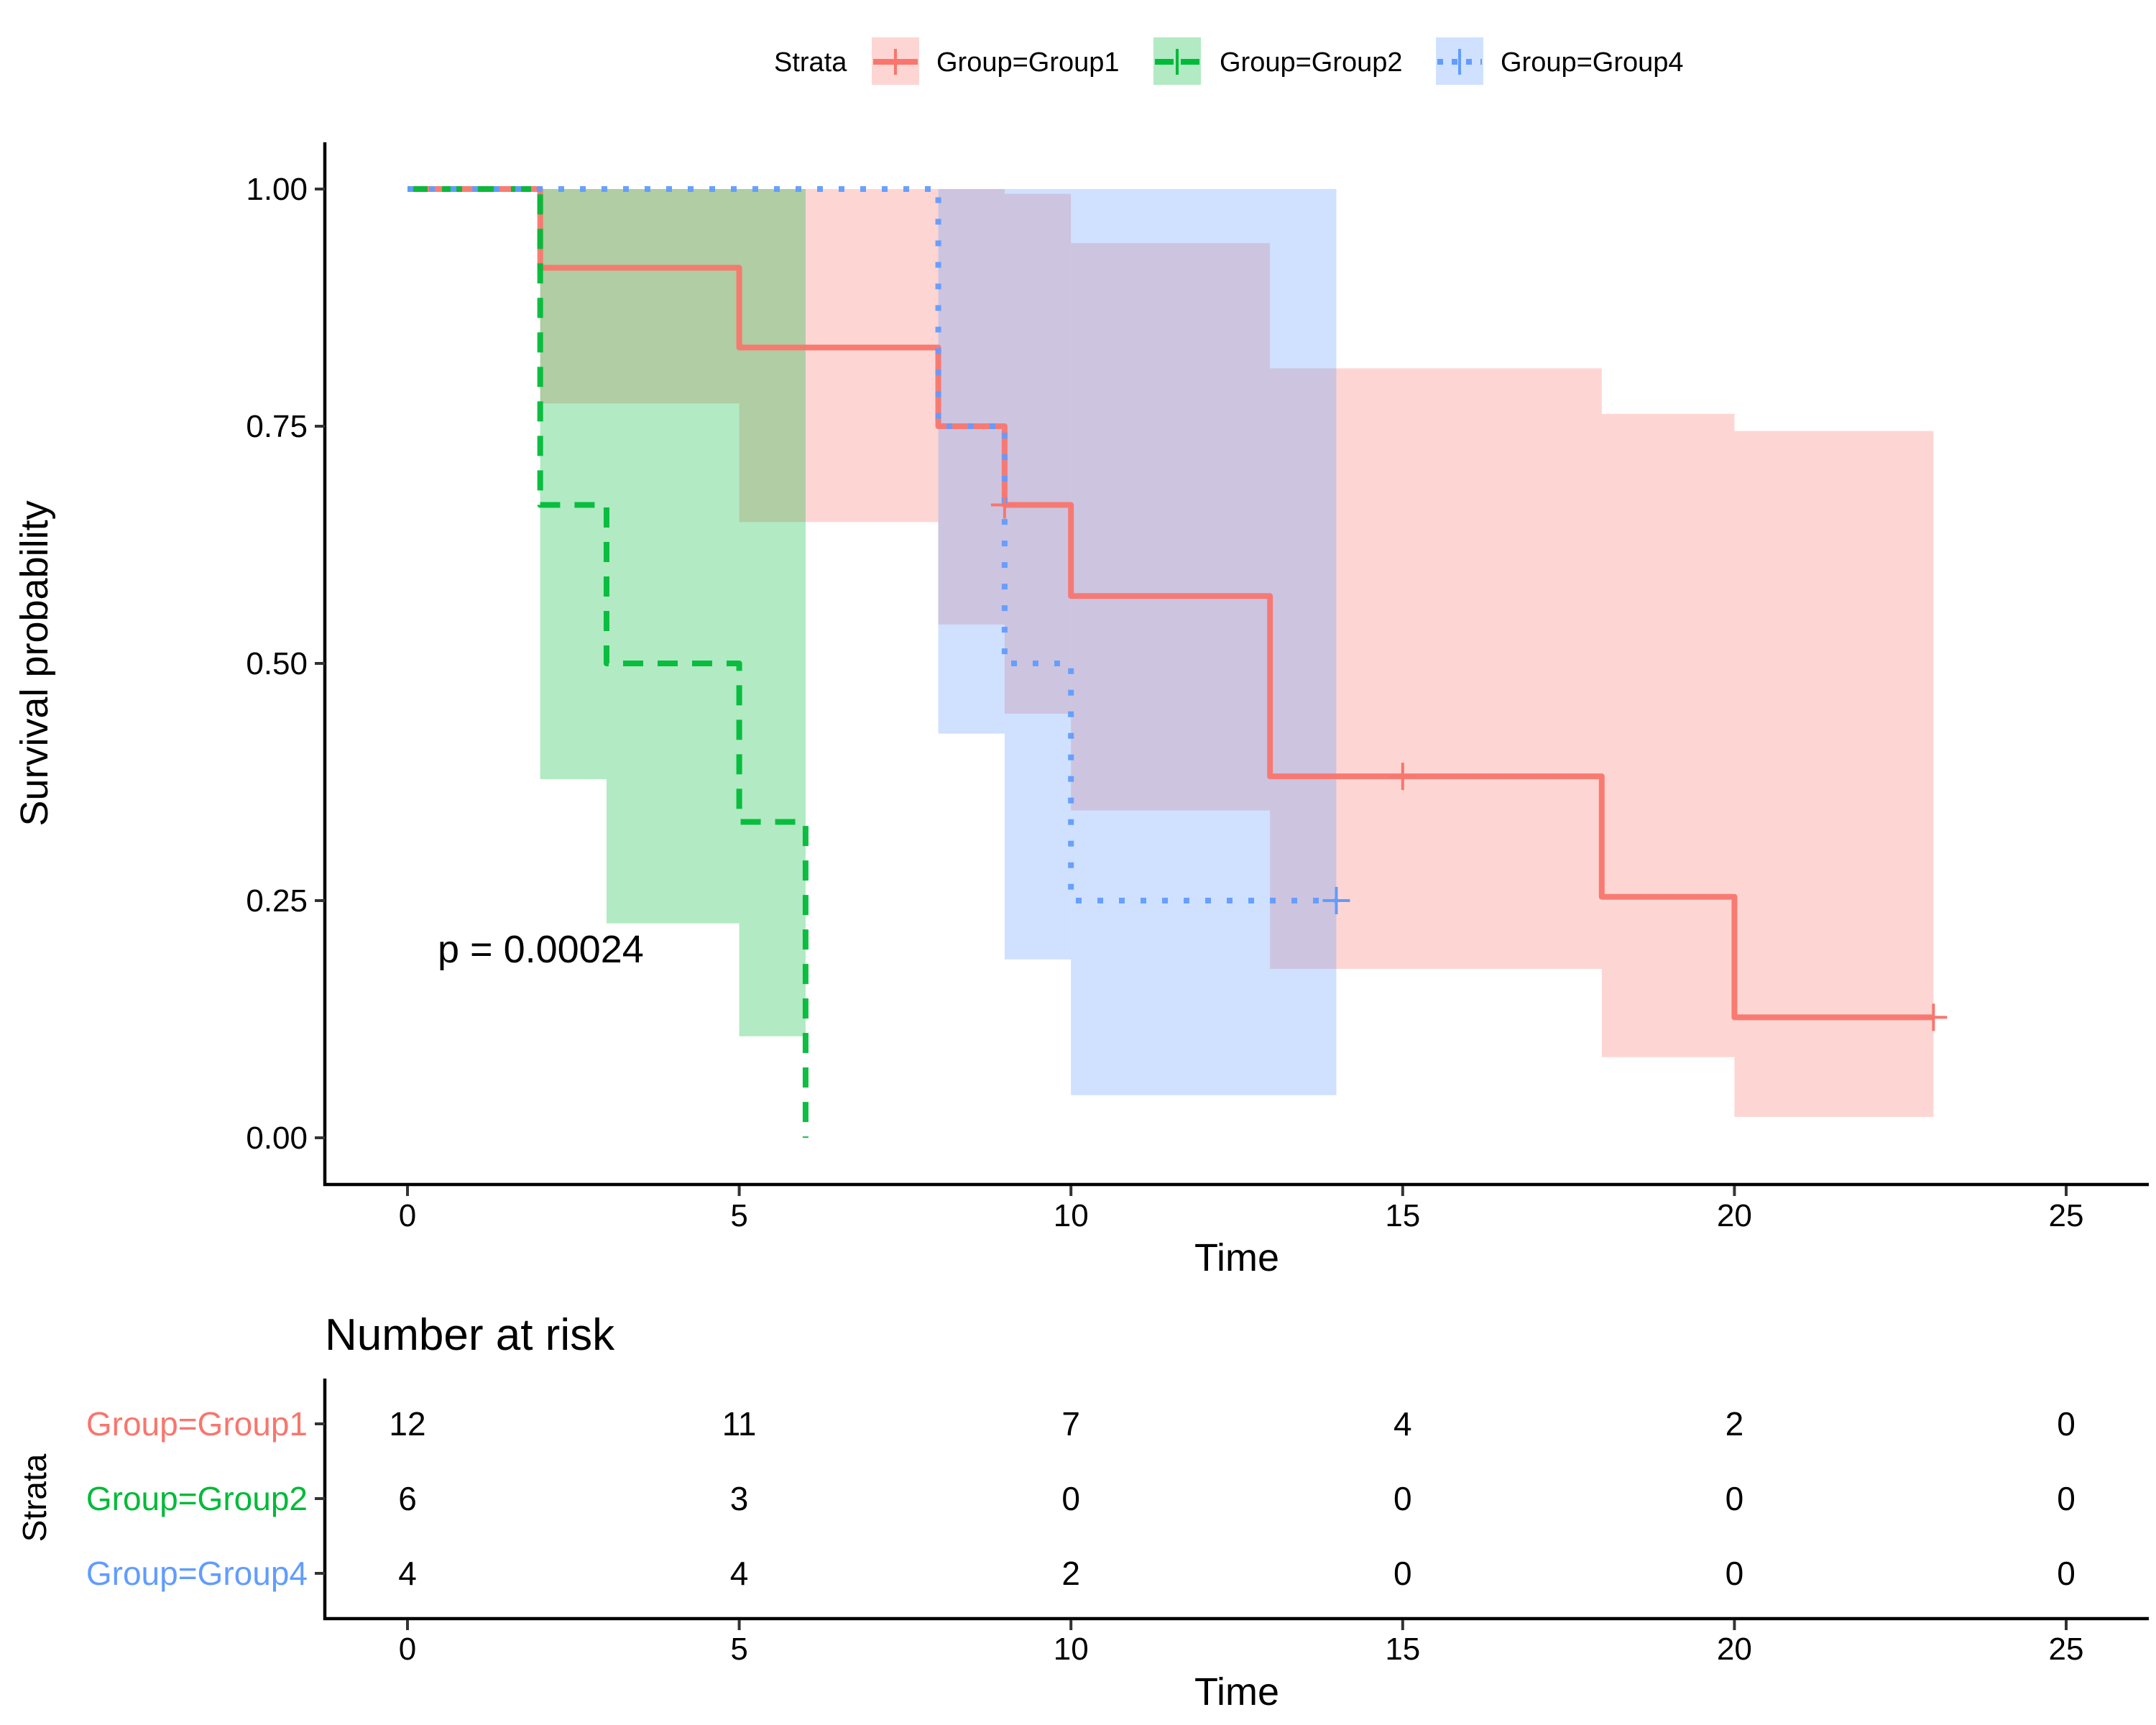 Image resolution: width=2156 pixels, height=1725 pixels. What do you see at coordinates (1241, 1643) in the screenshot?
I see `risk-x-axis-ticks: 0 5 10 15 20 25` at bounding box center [1241, 1643].